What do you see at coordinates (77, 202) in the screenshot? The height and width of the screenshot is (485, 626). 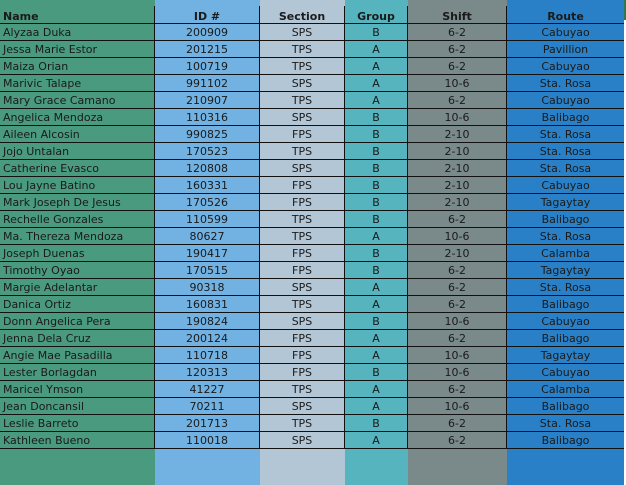 I see `cell-name: Mark Joseph De Jesus` at bounding box center [77, 202].